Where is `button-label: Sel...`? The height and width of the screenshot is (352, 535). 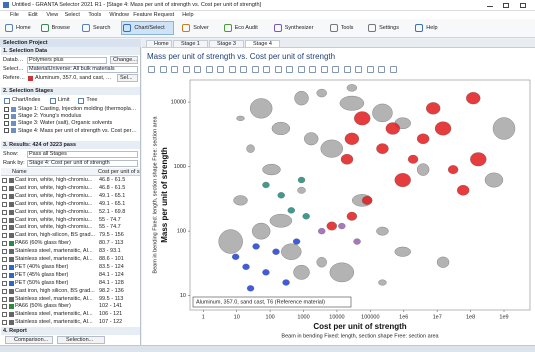 button-label: Sel... is located at coordinates (126, 77).